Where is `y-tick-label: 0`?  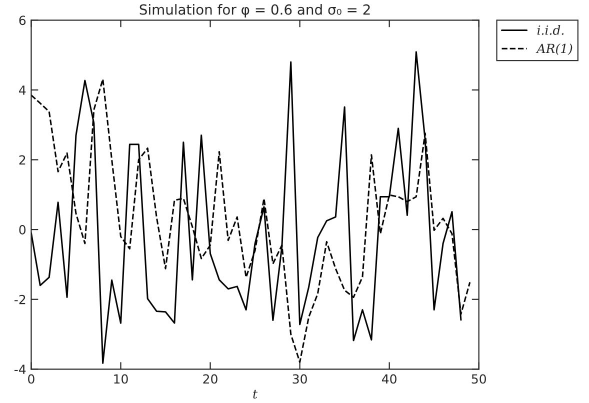
y-tick-label: 0 is located at coordinates (22, 229).